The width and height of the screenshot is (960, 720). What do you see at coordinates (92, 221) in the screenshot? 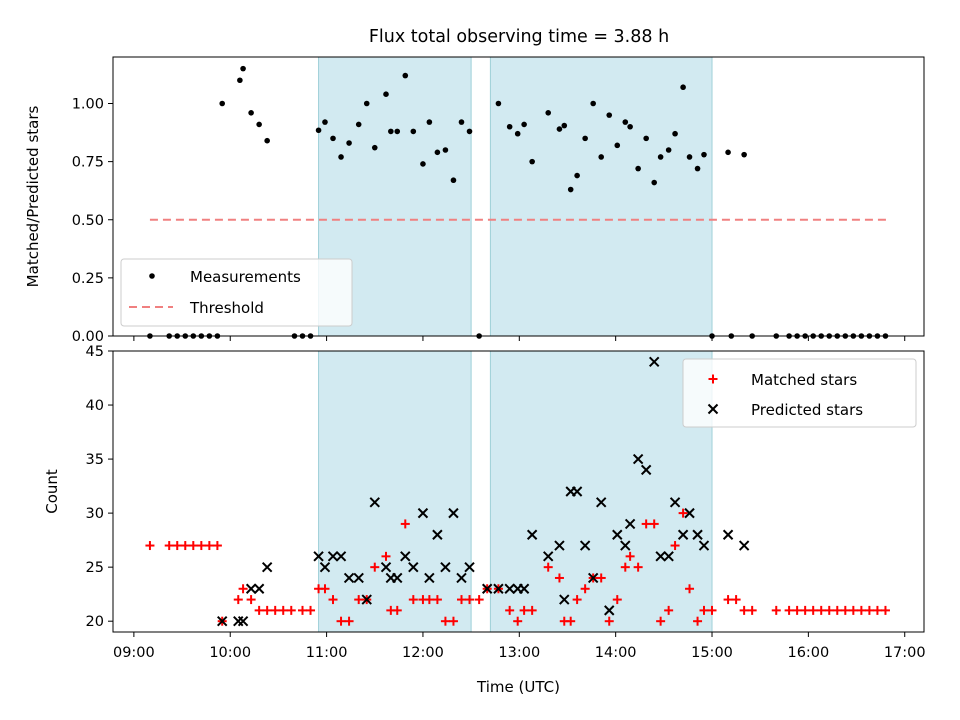
I see `top-y-ticks: 0.00 0.25 0.50 0.75 1.00` at bounding box center [92, 221].